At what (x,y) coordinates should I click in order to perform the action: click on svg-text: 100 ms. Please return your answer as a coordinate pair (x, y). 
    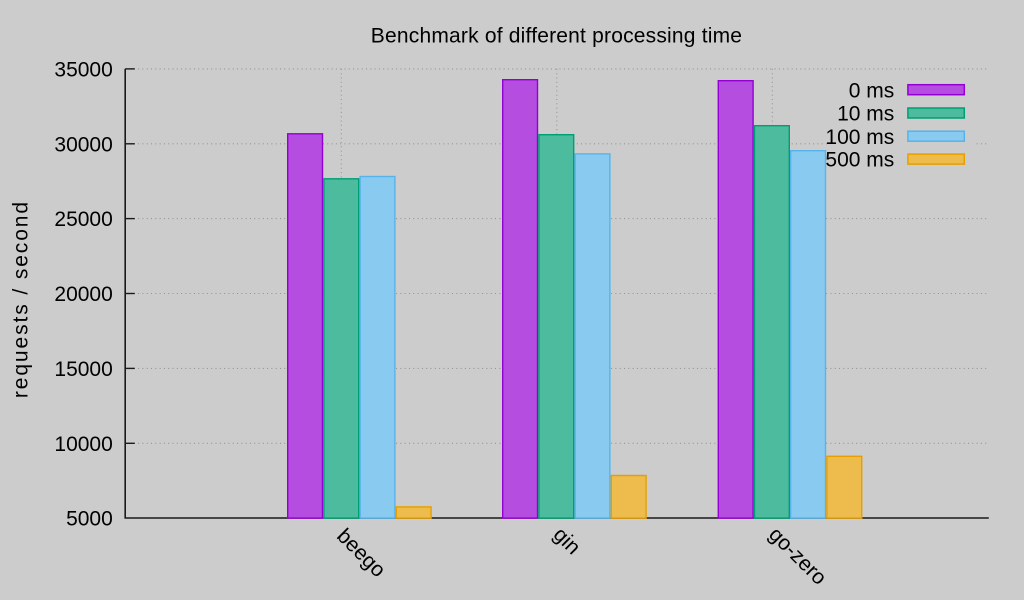
    Looking at the image, I should click on (859, 137).